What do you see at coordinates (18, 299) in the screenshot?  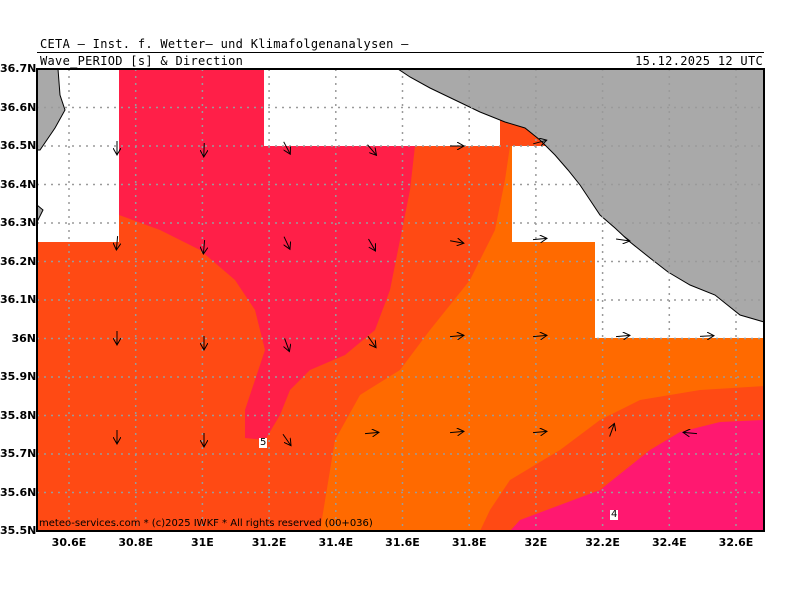 I see `lat-label: 36.1N` at bounding box center [18, 299].